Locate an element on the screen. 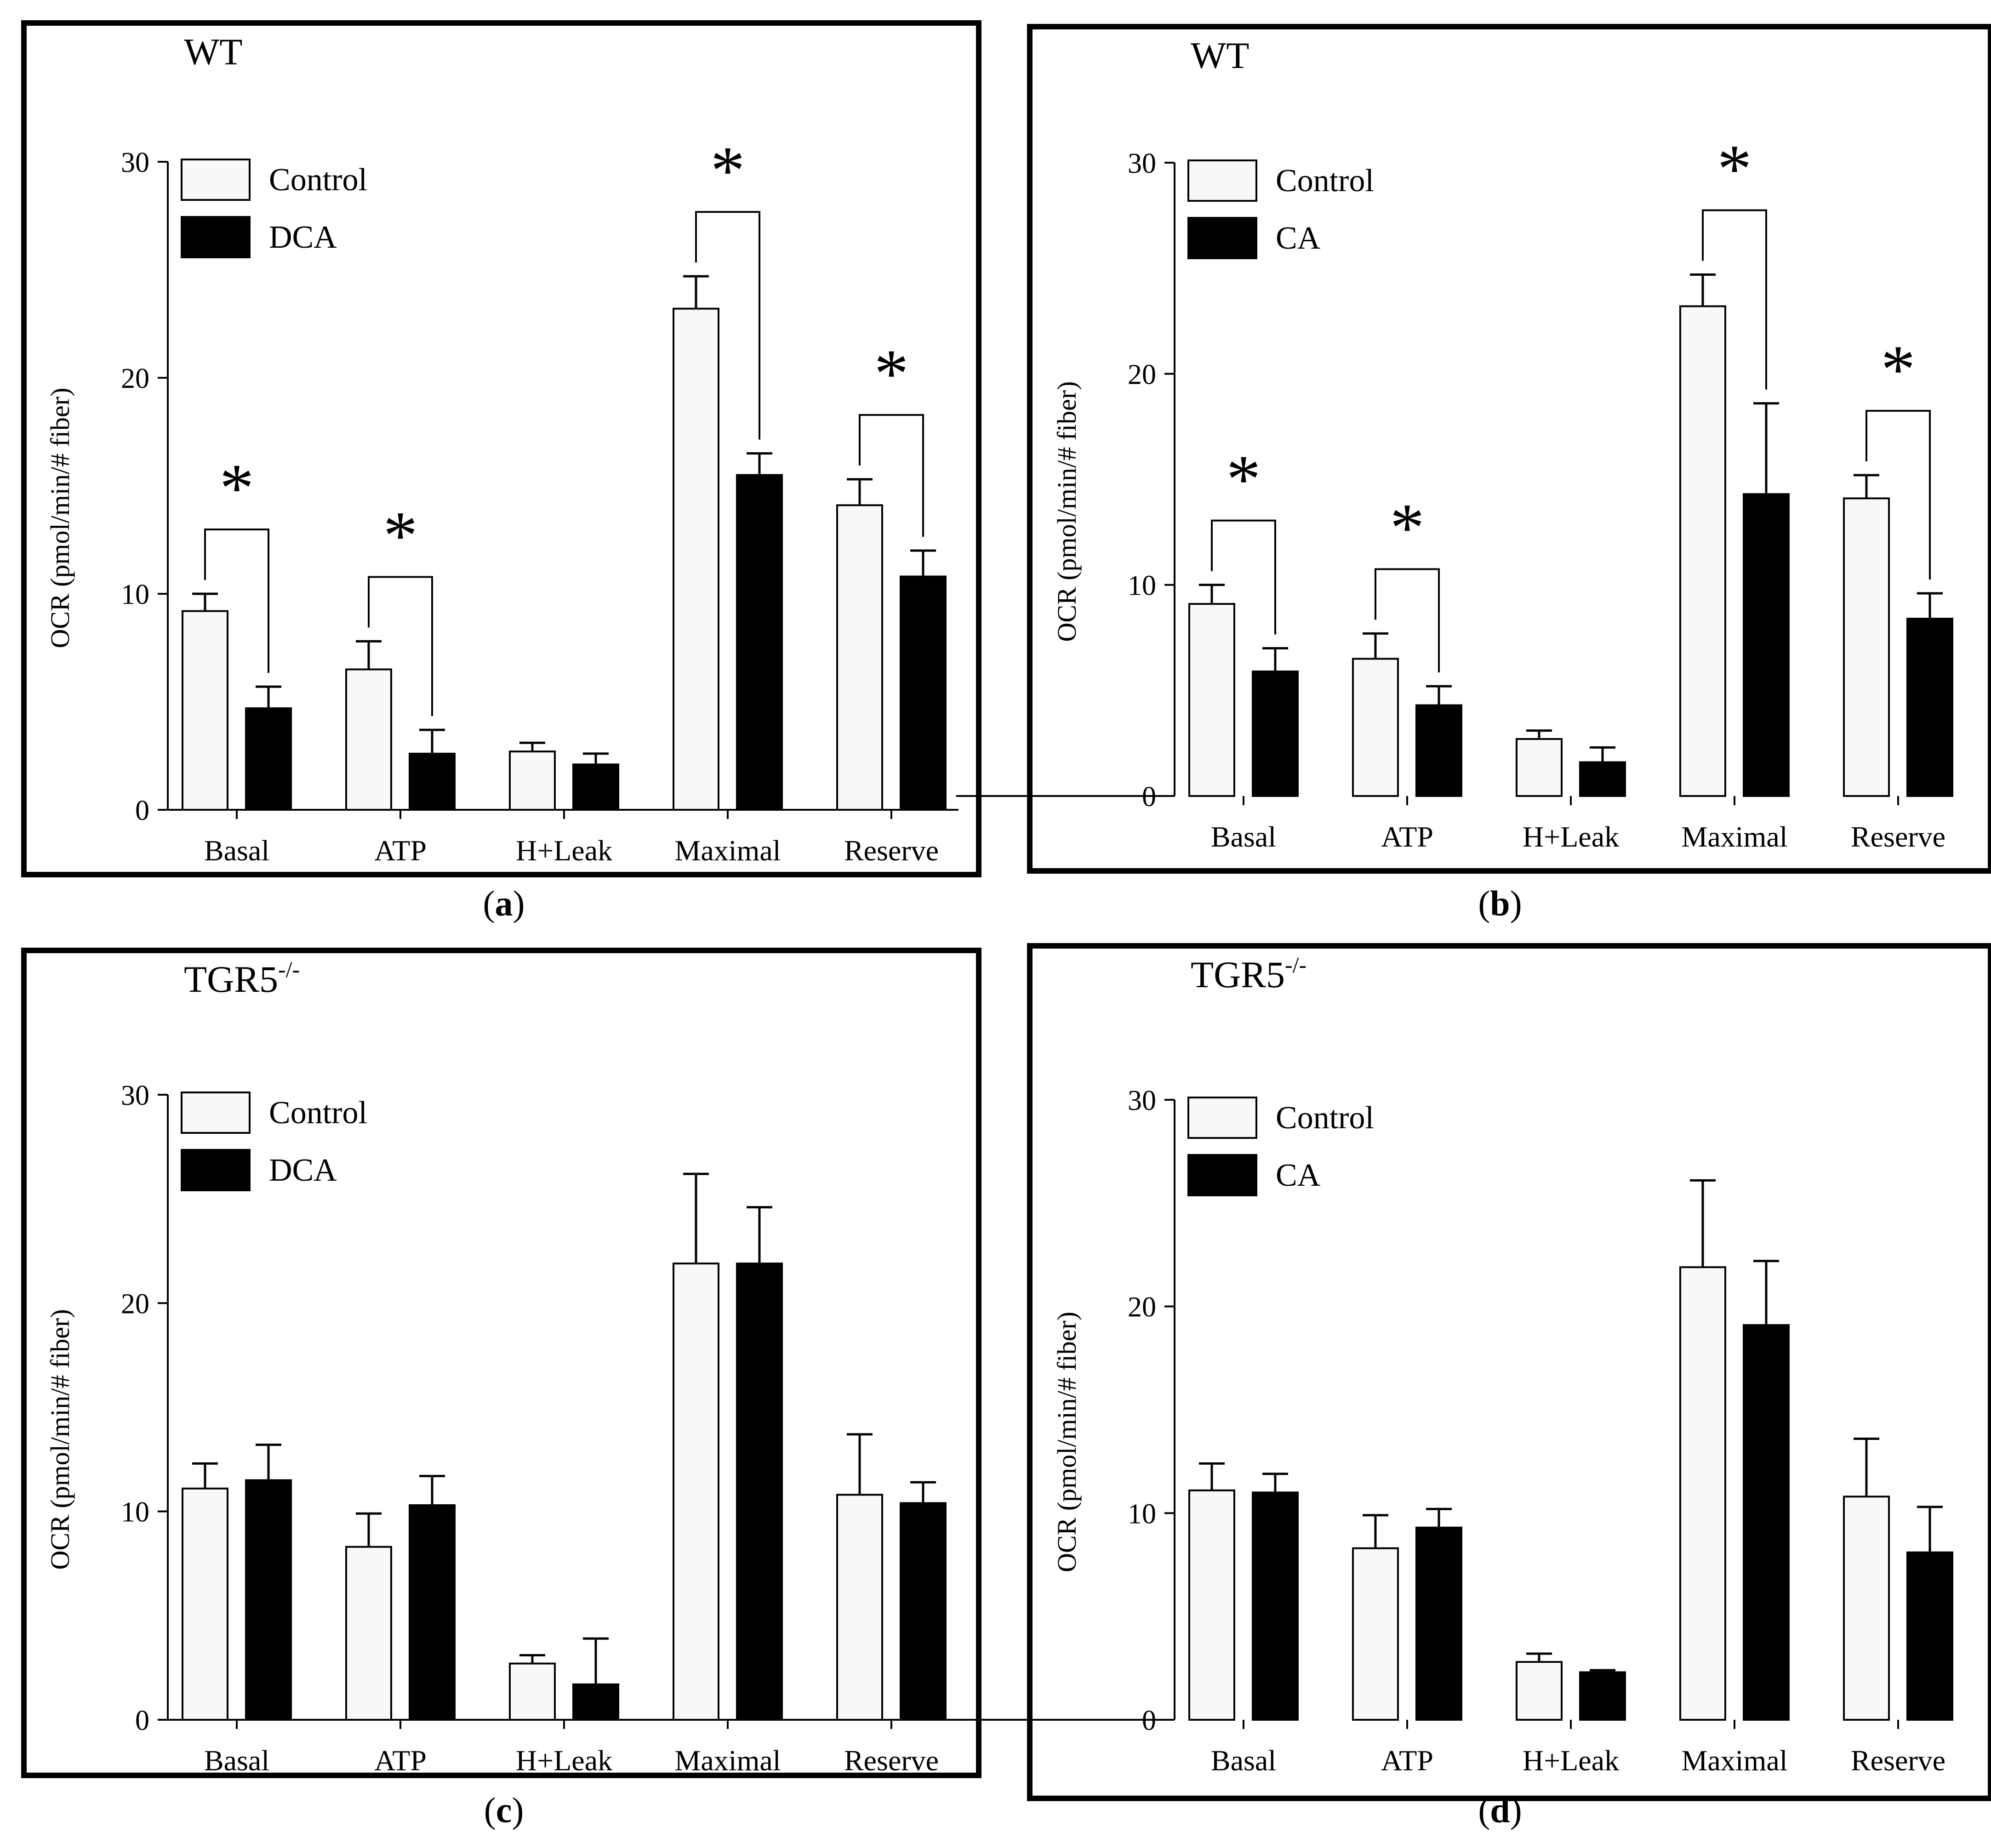 This screenshot has height=1848, width=1991. panel-letter: c is located at coordinates (504, 1810).